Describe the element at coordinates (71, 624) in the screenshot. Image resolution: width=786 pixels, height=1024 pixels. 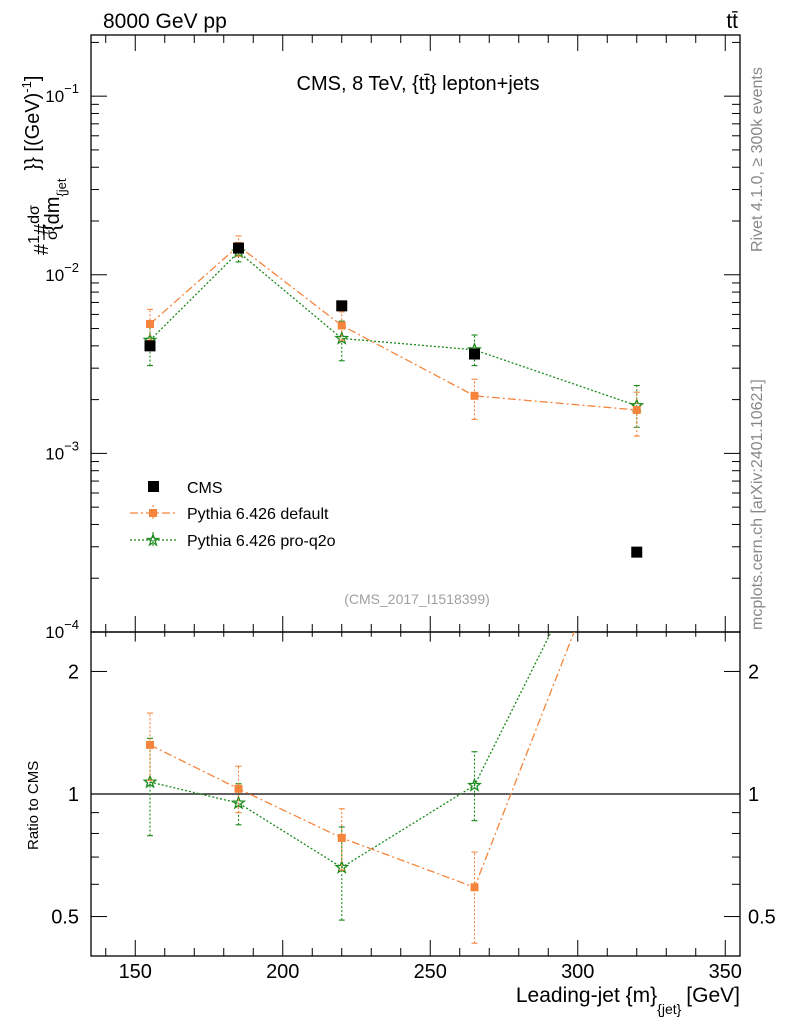
I see `y-tick-exponent: −4` at that location.